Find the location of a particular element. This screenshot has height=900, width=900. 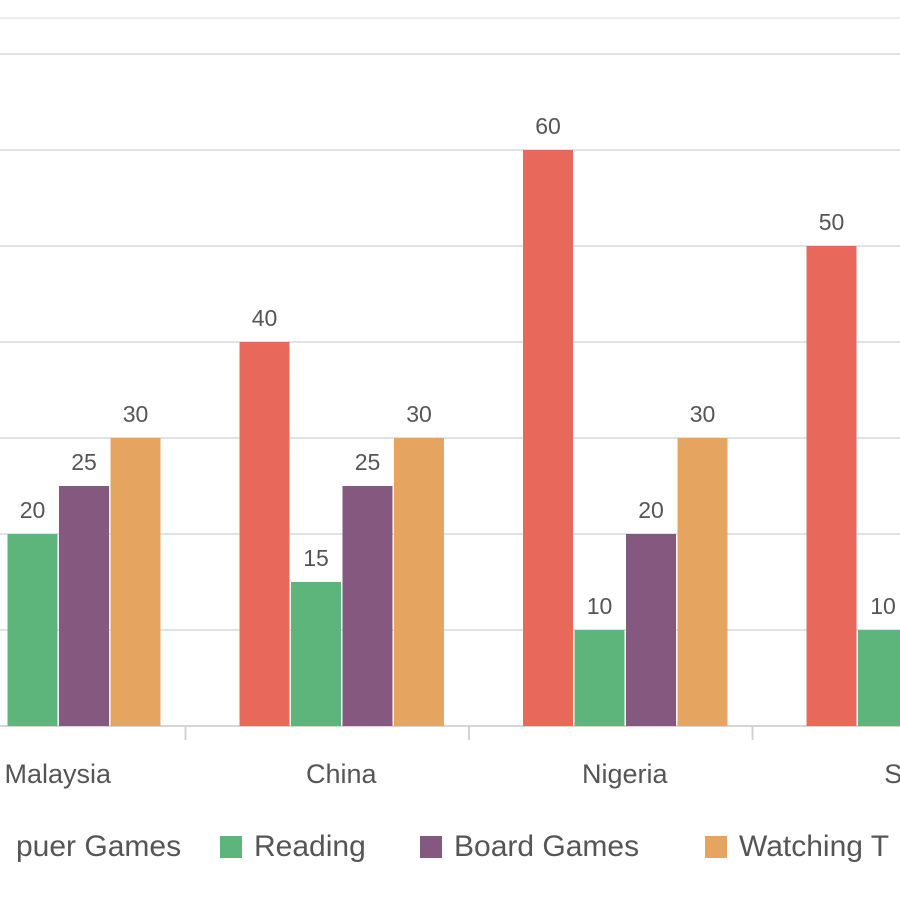

legend-item-puer-games: puer Games is located at coordinates (90, 847).